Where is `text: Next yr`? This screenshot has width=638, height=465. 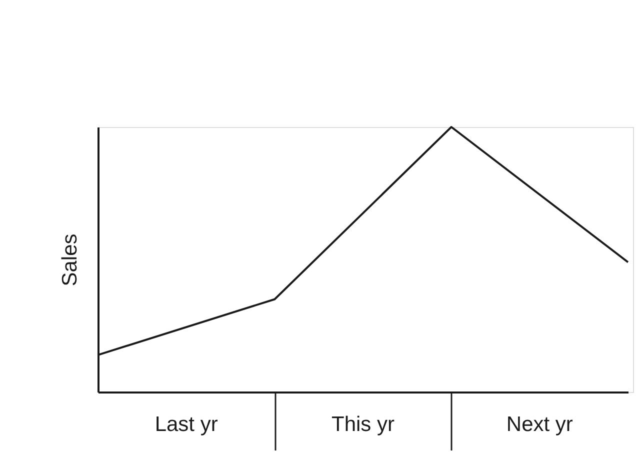 text: Next yr is located at coordinates (539, 424).